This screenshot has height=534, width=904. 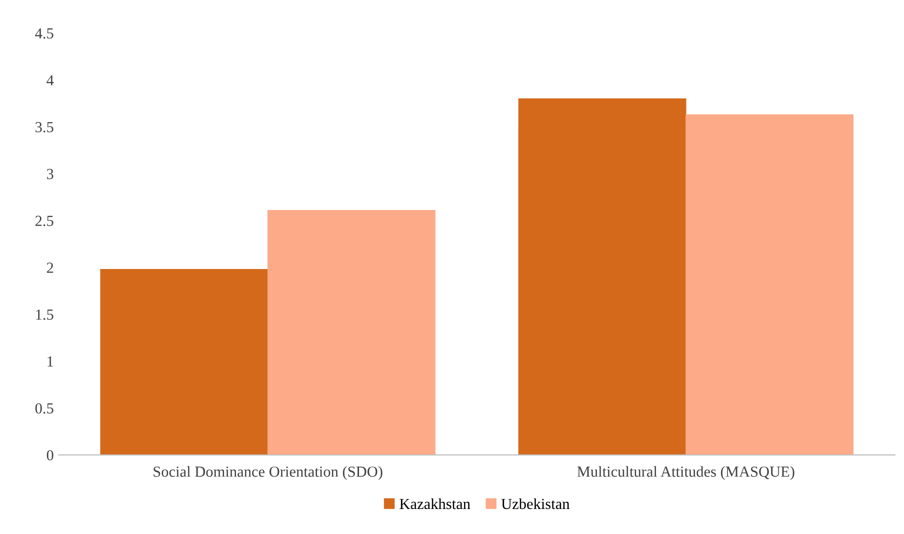 What do you see at coordinates (50, 361) in the screenshot?
I see `y-tick-label: 1` at bounding box center [50, 361].